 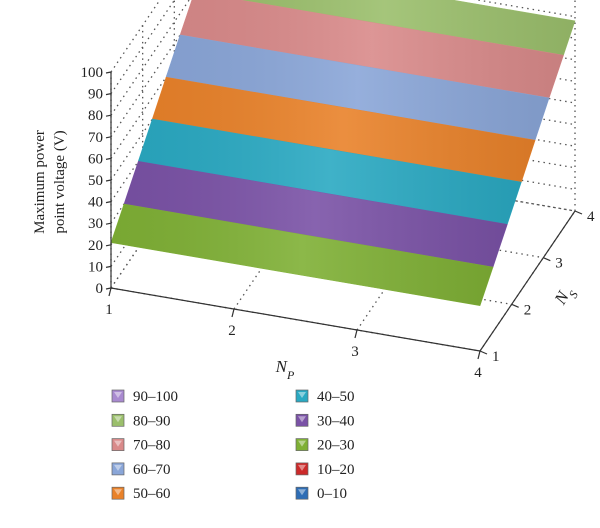 I want to click on legend-label: 90–100, so click(x=155, y=397).